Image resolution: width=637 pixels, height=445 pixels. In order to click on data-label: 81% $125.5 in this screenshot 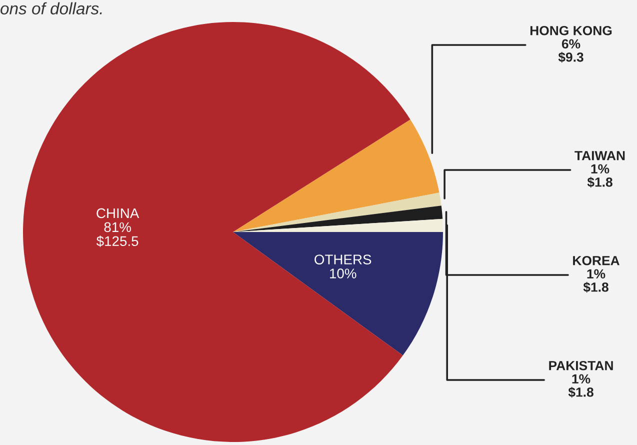, I will do `click(117, 234)`.